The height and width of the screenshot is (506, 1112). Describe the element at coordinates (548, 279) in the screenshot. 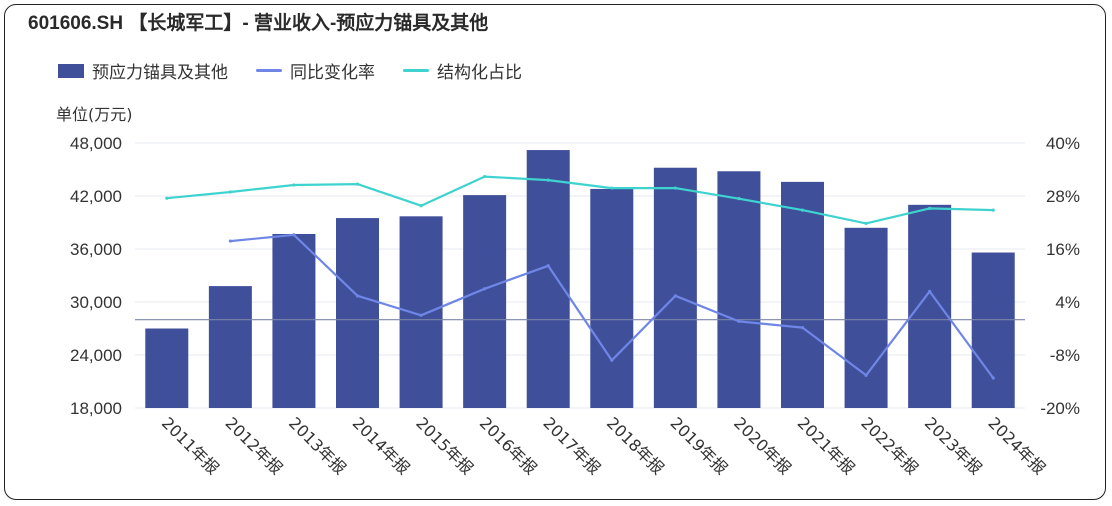

I see `bar-2017年报` at that location.